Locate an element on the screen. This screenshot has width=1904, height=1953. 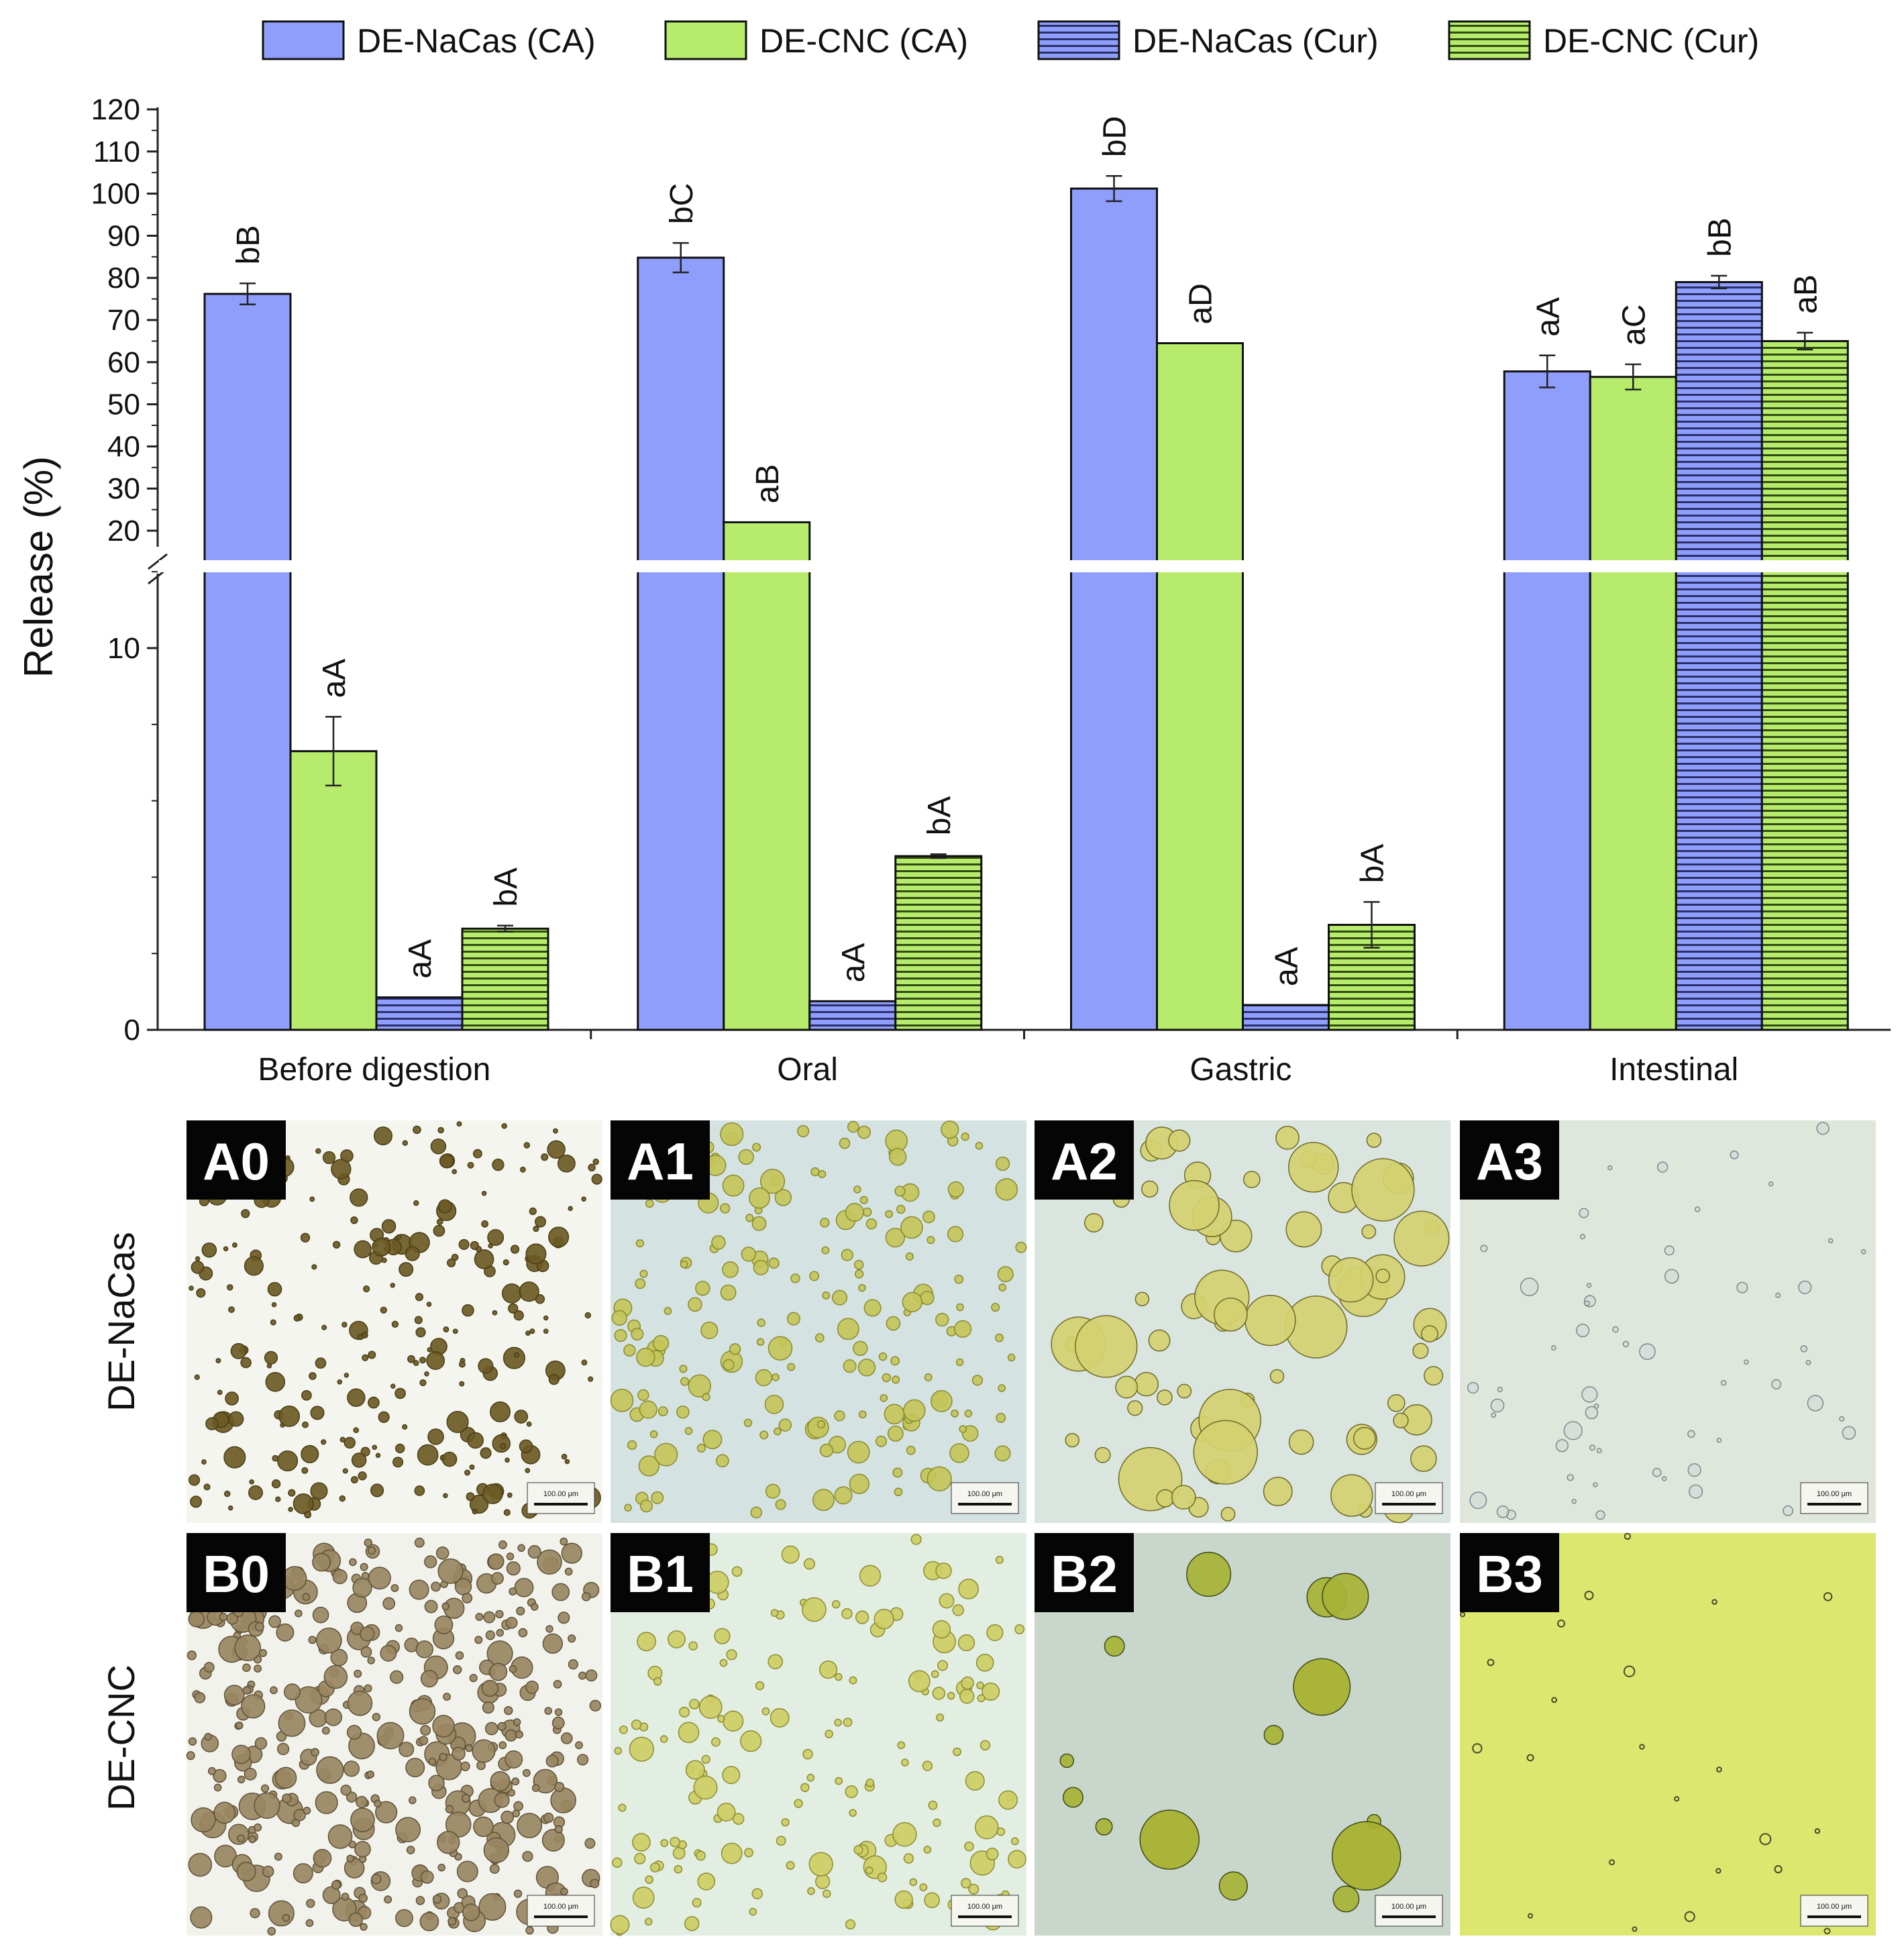
significance-label: aD is located at coordinates (1201, 303).